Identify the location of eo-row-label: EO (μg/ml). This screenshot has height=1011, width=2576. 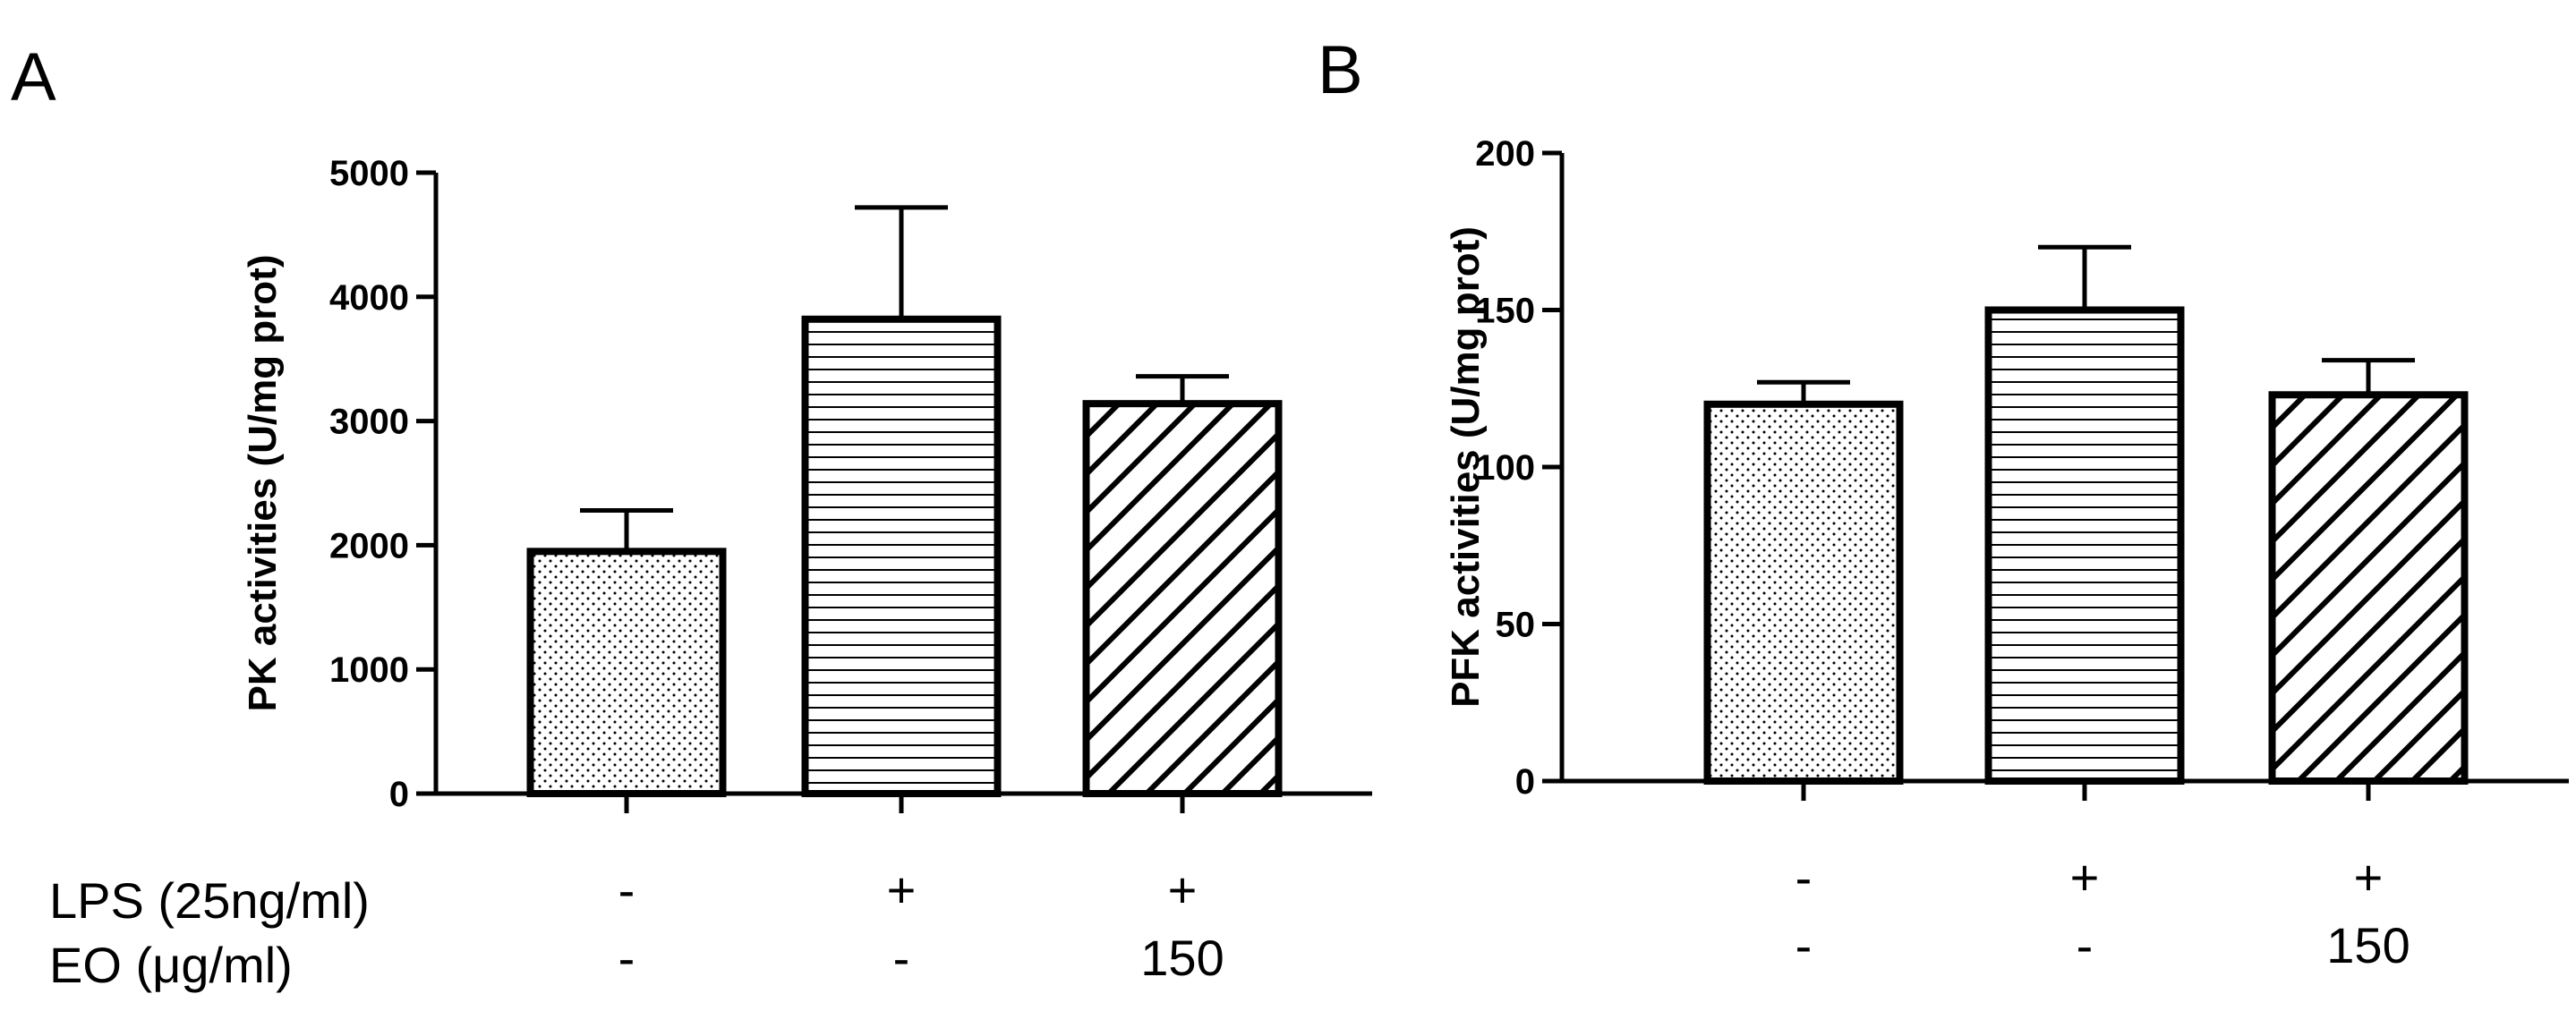
(171, 965).